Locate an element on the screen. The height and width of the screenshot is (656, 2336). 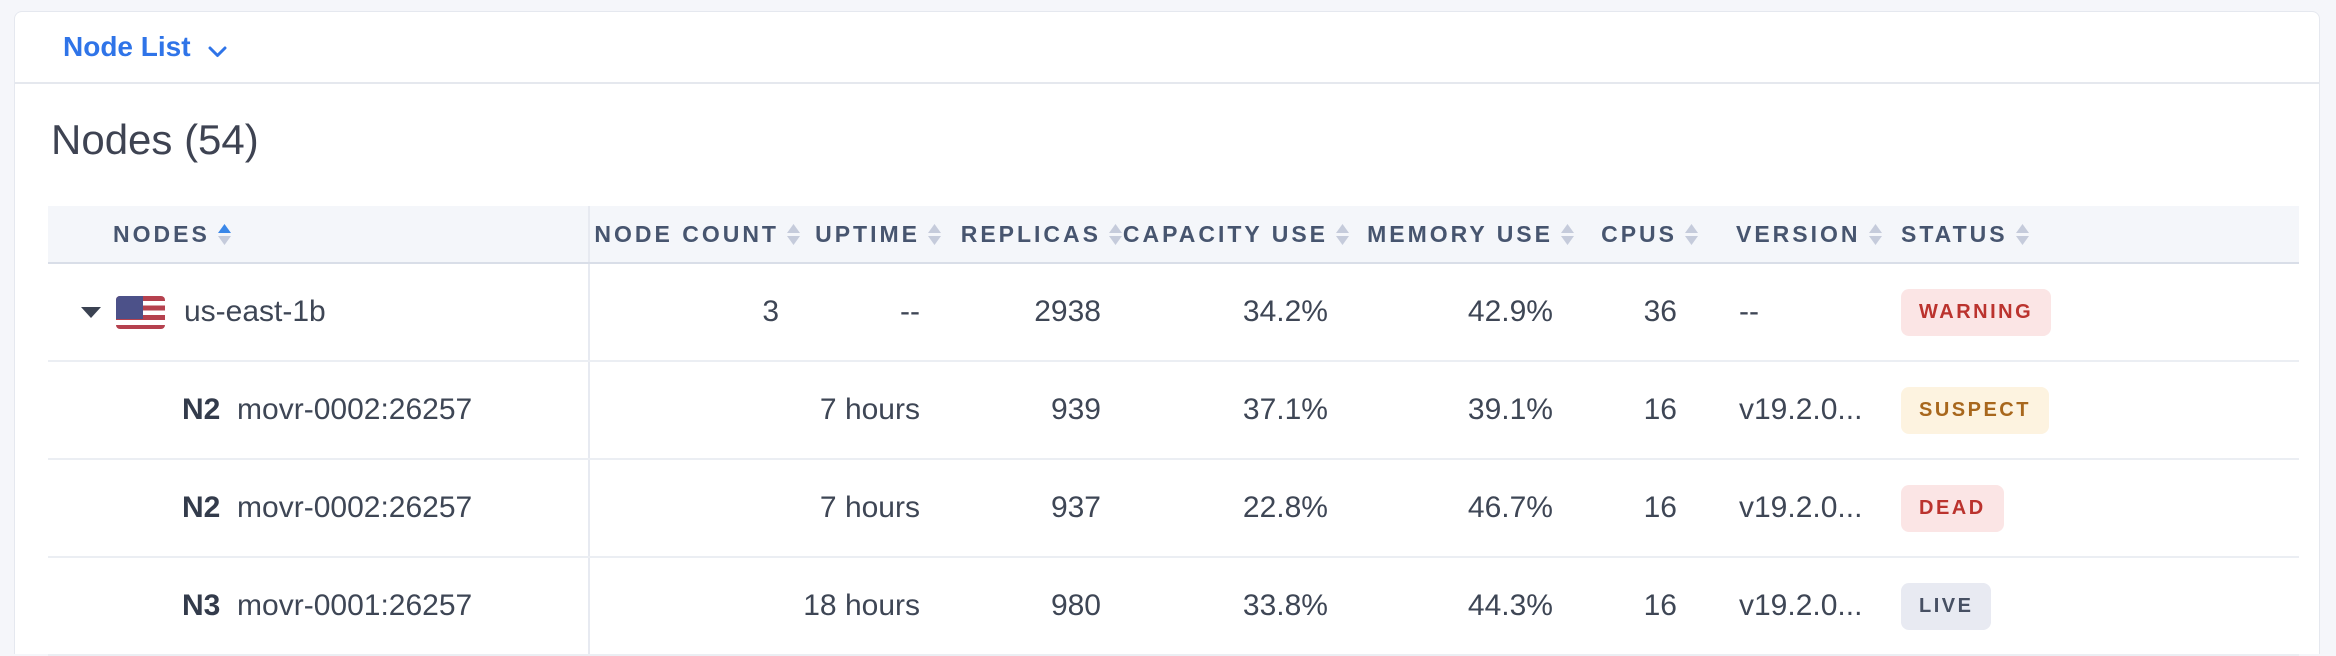
cell-status: WARNING is located at coordinates (2099, 312).